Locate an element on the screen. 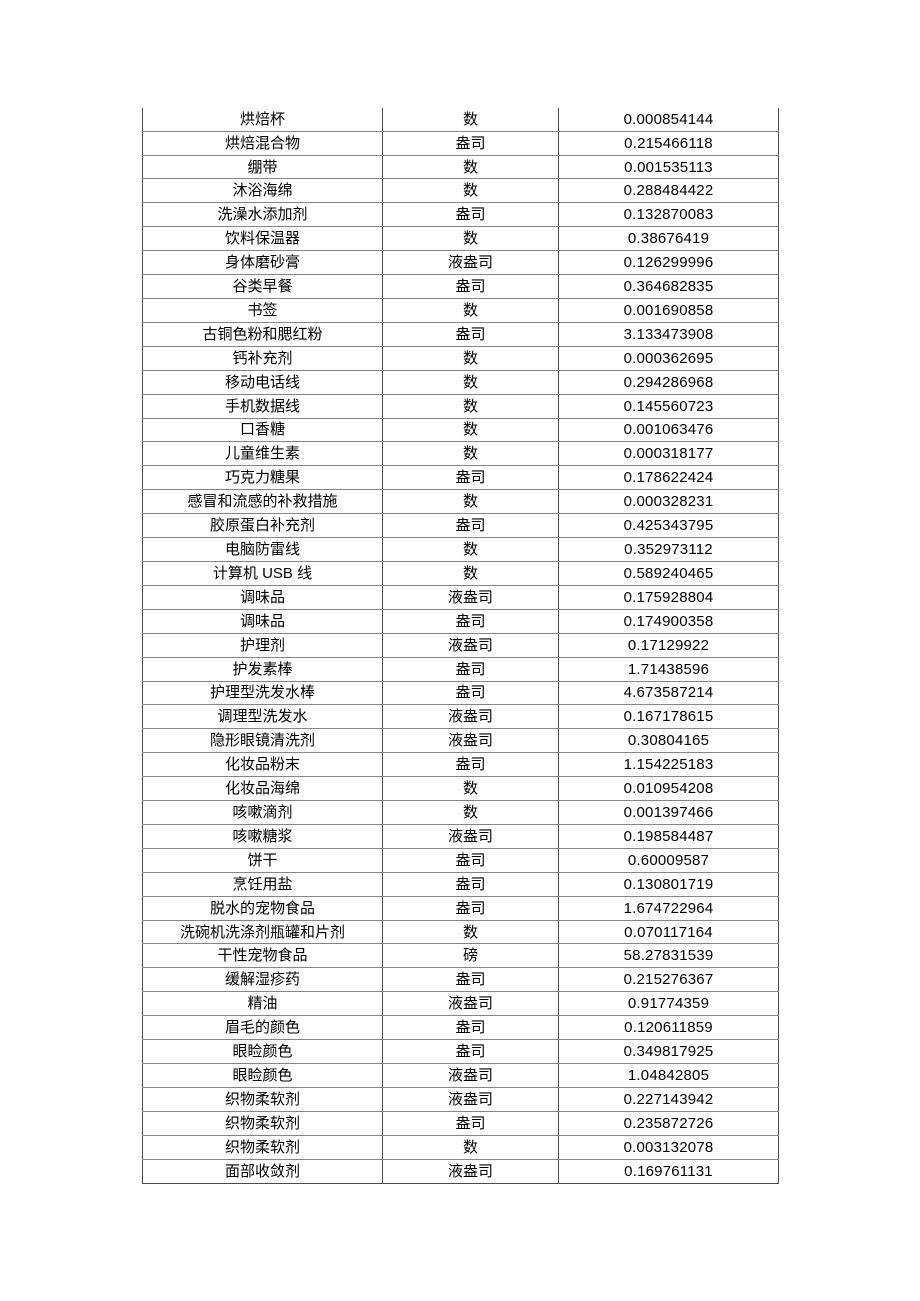 This screenshot has width=920, height=1301. product-name-cell: 护发素棒 is located at coordinates (262, 669).